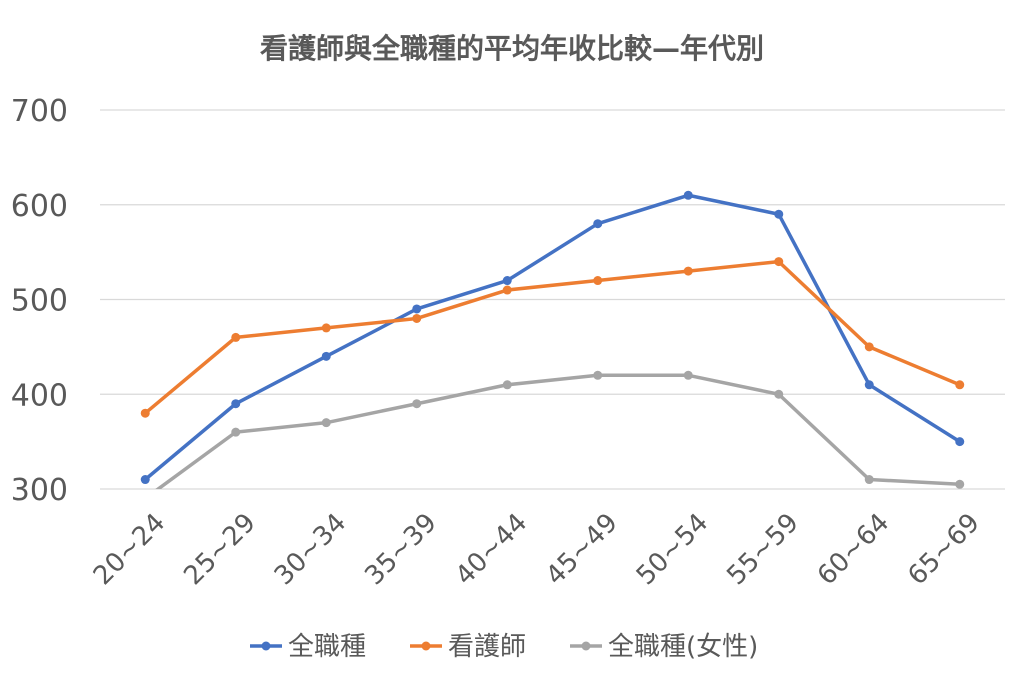 The image size is (1024, 682). Describe the element at coordinates (400, 549) in the screenshot. I see `x-tick-label: 35~39` at that location.